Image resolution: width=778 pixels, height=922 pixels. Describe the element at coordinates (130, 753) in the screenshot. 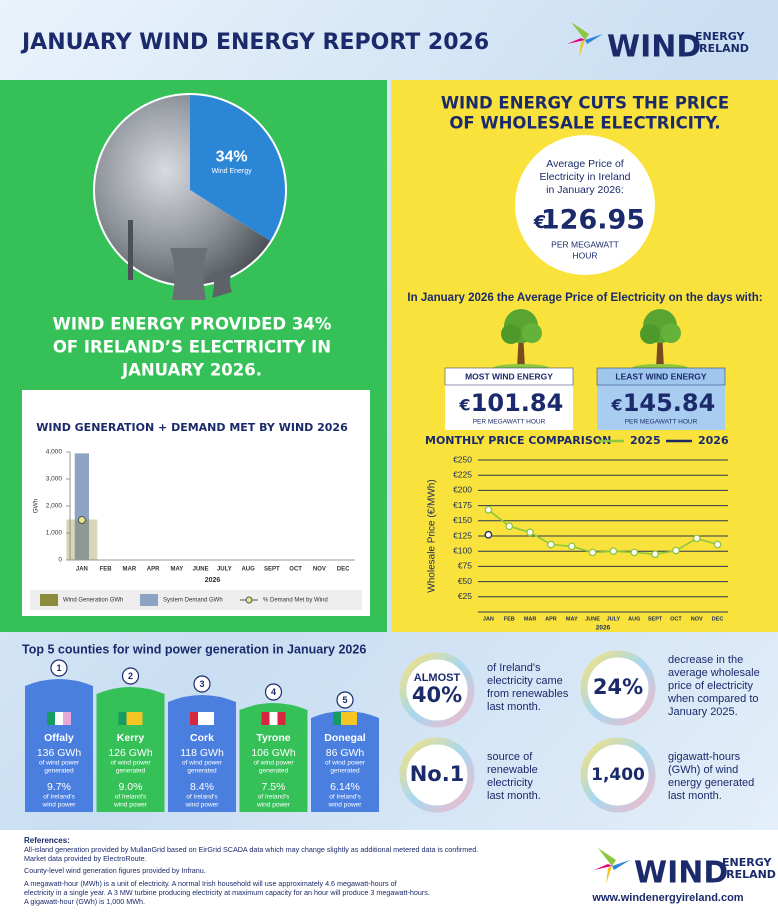

I see `county-generation: 126 GWh` at that location.